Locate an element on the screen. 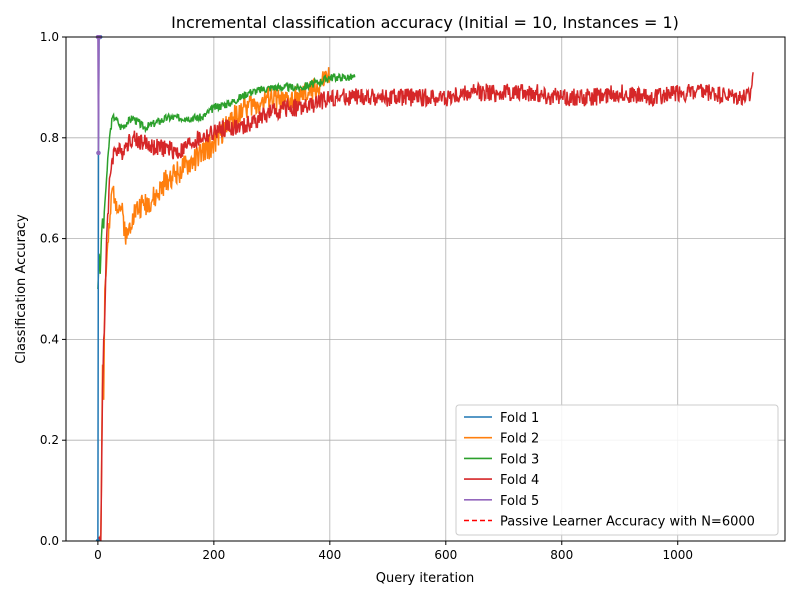 The height and width of the screenshot is (600, 800). x-tick-label: 200 is located at coordinates (213, 555).